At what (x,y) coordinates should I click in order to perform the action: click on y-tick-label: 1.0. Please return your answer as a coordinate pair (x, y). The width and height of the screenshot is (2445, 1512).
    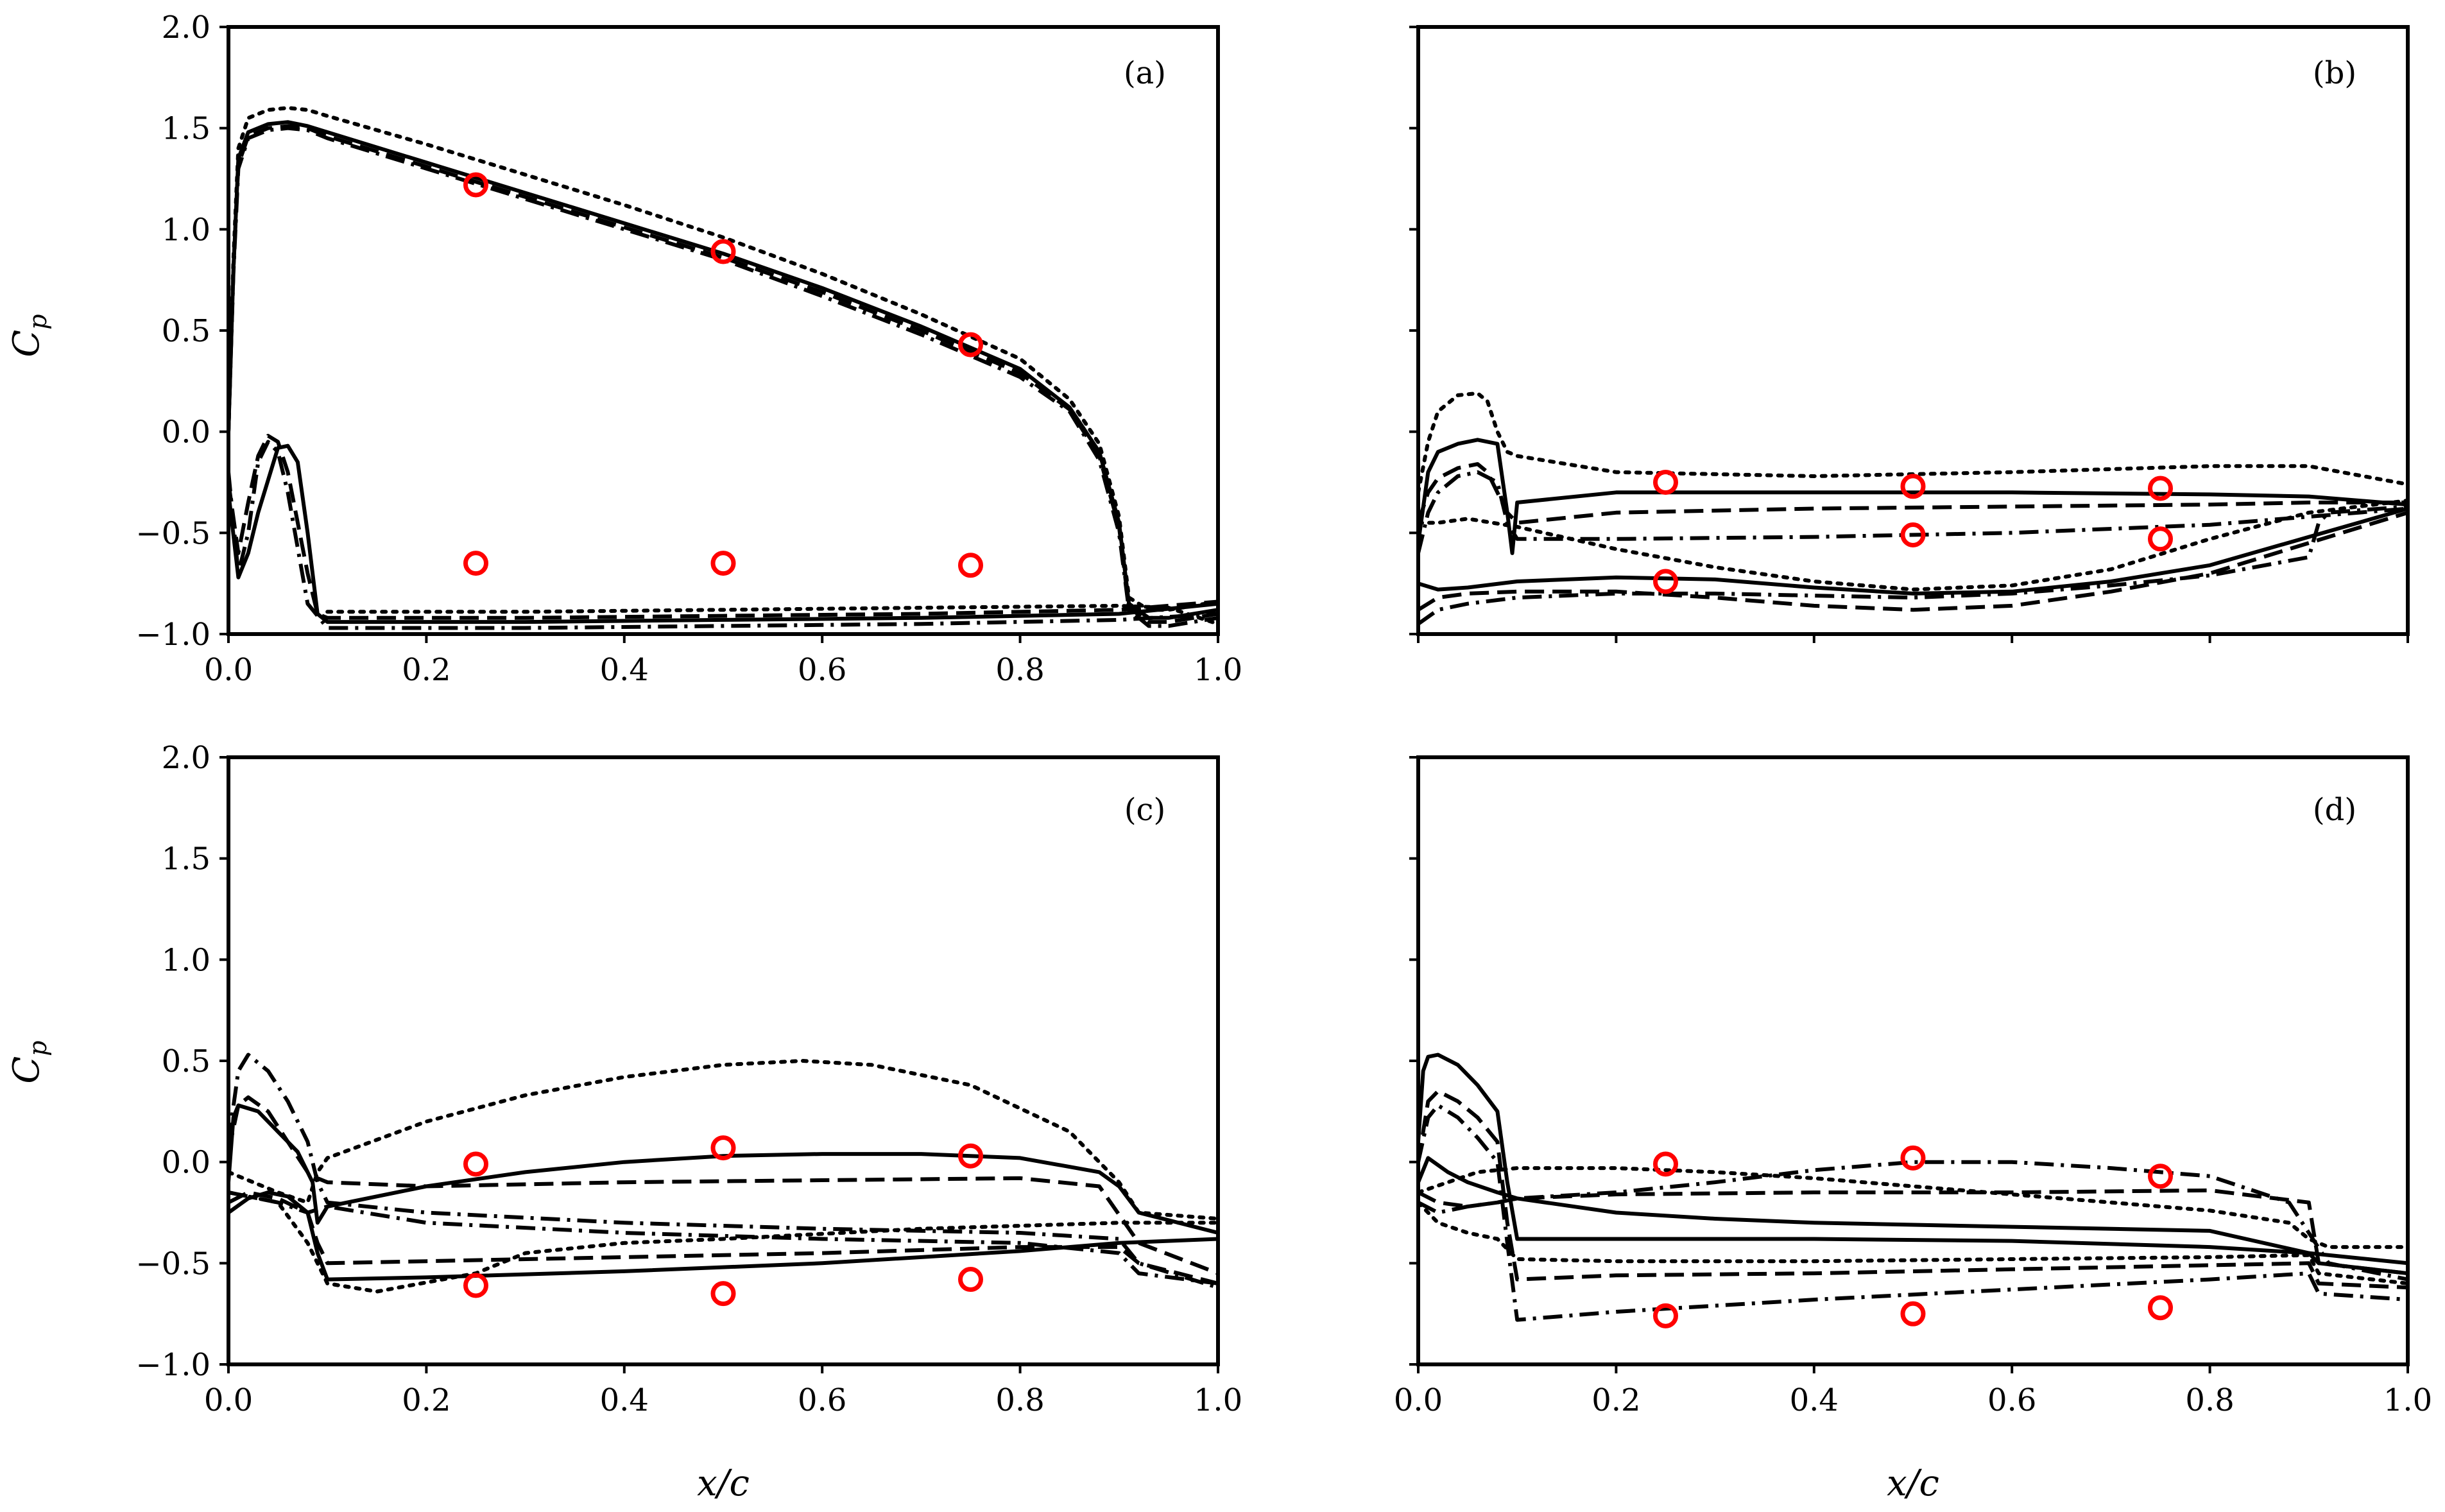
    Looking at the image, I should click on (186, 230).